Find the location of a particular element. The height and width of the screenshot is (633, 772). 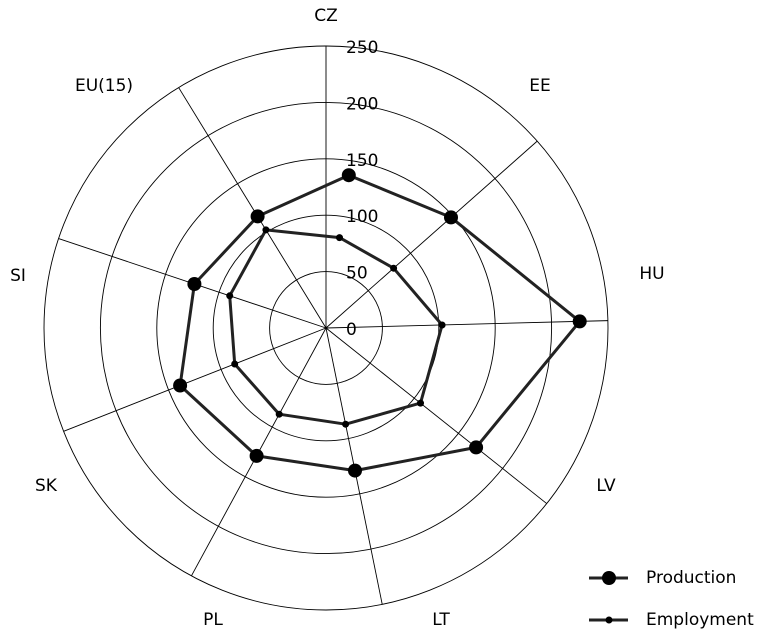

point-production-cz is located at coordinates (348, 175).